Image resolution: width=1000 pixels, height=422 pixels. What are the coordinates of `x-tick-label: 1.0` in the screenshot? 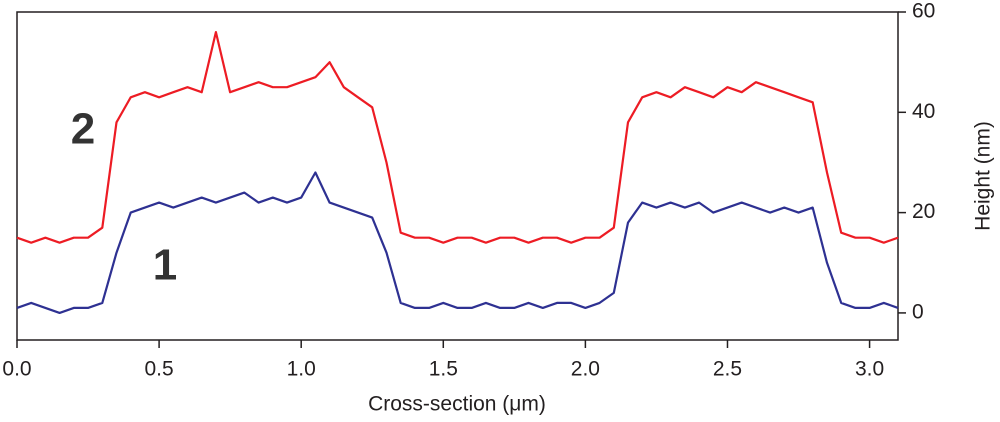 It's located at (301, 369).